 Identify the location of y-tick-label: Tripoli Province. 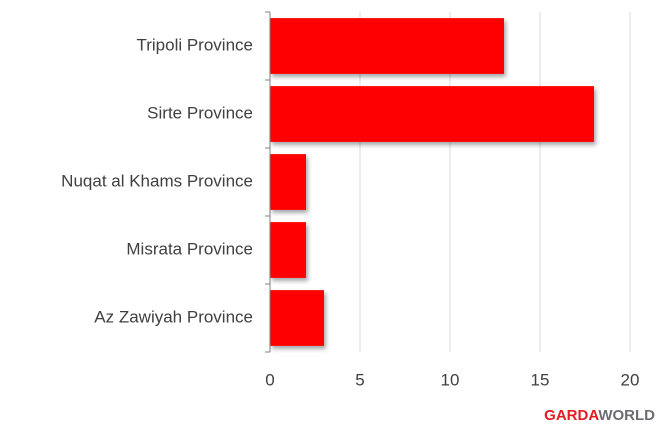
(194, 44).